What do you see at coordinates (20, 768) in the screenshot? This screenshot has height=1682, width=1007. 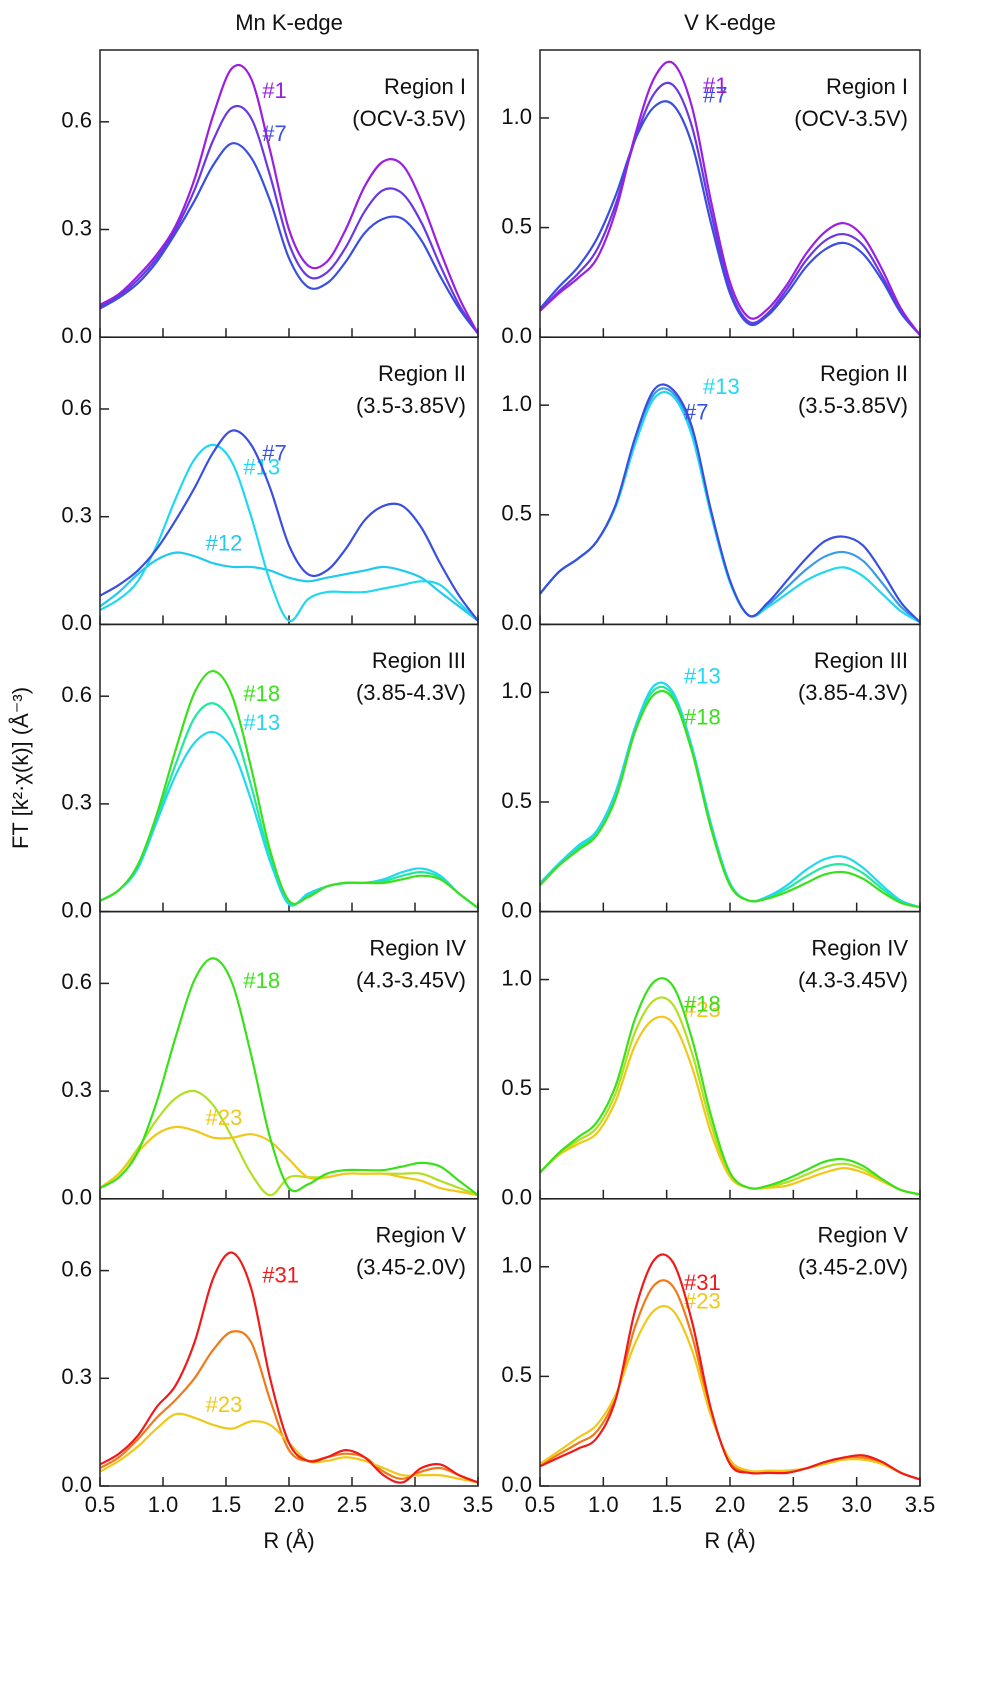 I see `y-axis-label: FT [k²·χ(k)] (Å⁻³)` at bounding box center [20, 768].